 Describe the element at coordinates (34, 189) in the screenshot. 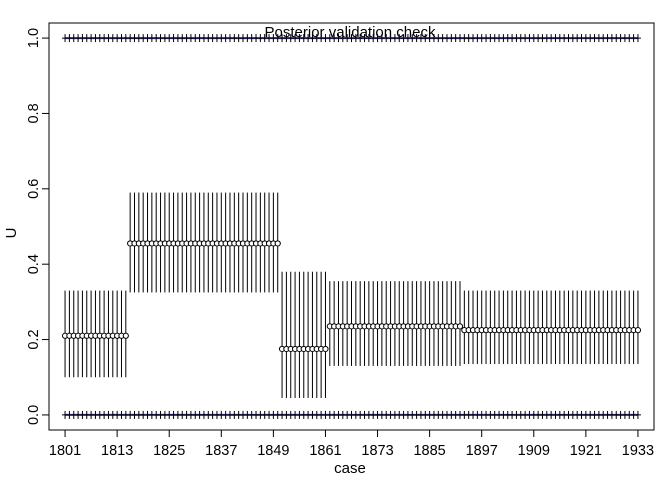

I see `y-tick-label: 0.6` at that location.